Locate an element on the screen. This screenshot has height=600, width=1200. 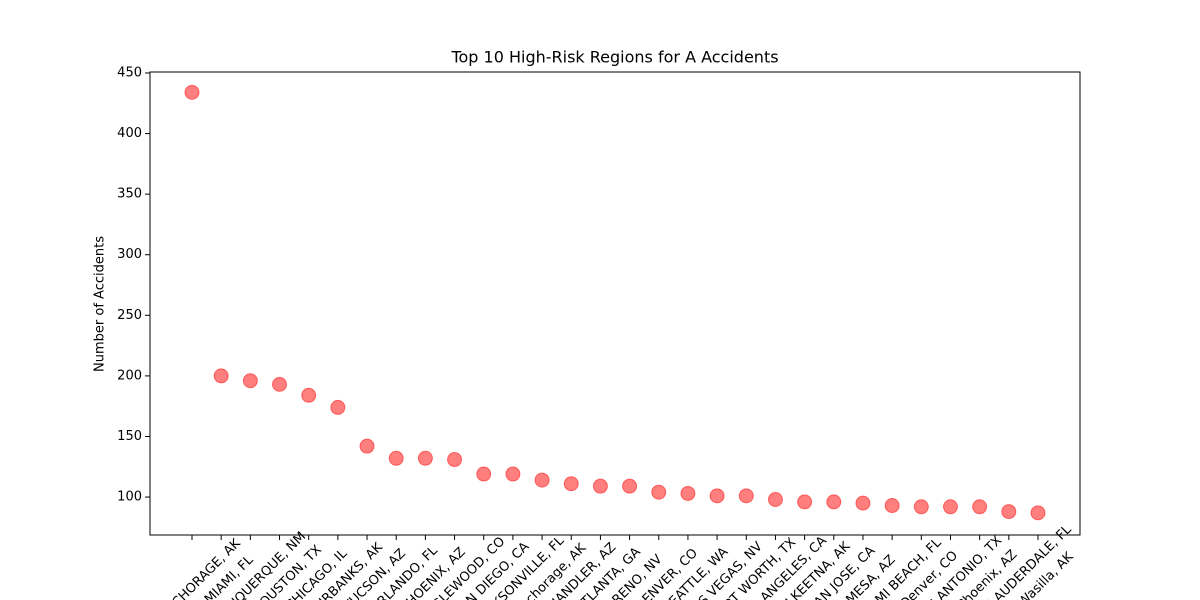
y-tick-label: 200 is located at coordinates (129, 375).